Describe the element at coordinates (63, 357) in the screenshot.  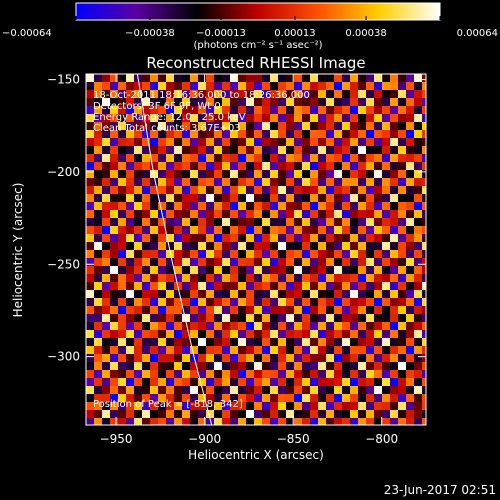
I see `y-tick-label: −300` at that location.